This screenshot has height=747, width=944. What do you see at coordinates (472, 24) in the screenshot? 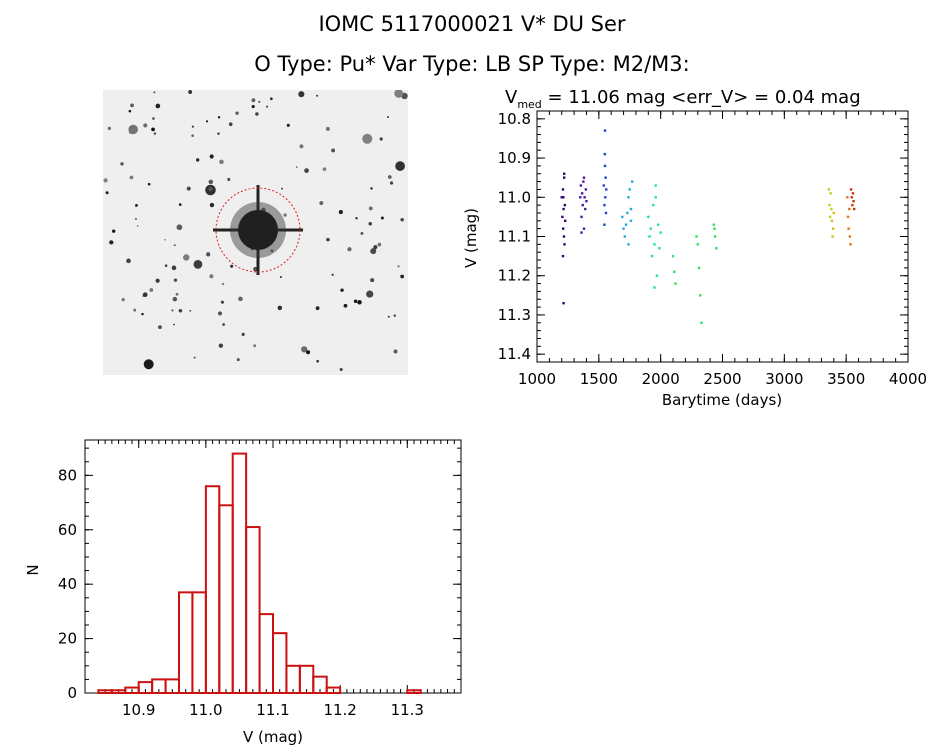
I see `chart-title: IOMC 5117000021 V* DU Ser` at bounding box center [472, 24].